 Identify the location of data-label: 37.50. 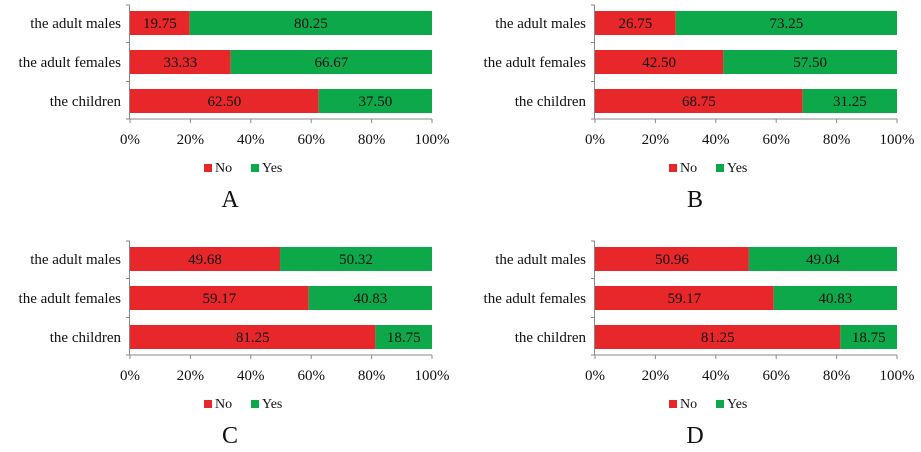
(376, 102).